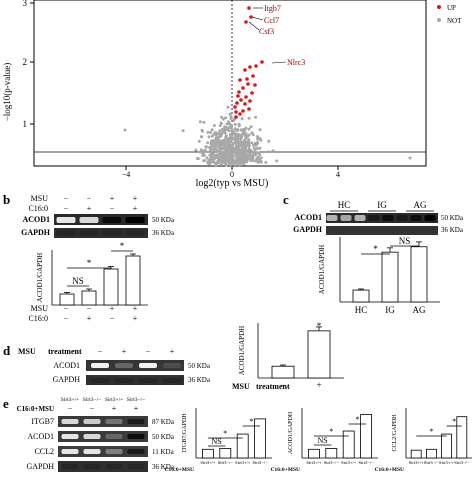 This screenshot has width=474, height=479. I want to click on volcano-y-ticks: 1 2 3, so click(28, 64).